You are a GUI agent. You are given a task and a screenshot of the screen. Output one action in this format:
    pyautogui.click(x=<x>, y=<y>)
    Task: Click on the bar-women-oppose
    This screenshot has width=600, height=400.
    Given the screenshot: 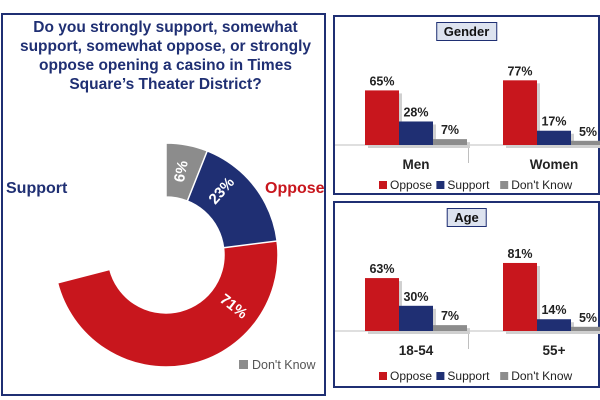 What is the action you would take?
    pyautogui.click(x=520, y=112)
    